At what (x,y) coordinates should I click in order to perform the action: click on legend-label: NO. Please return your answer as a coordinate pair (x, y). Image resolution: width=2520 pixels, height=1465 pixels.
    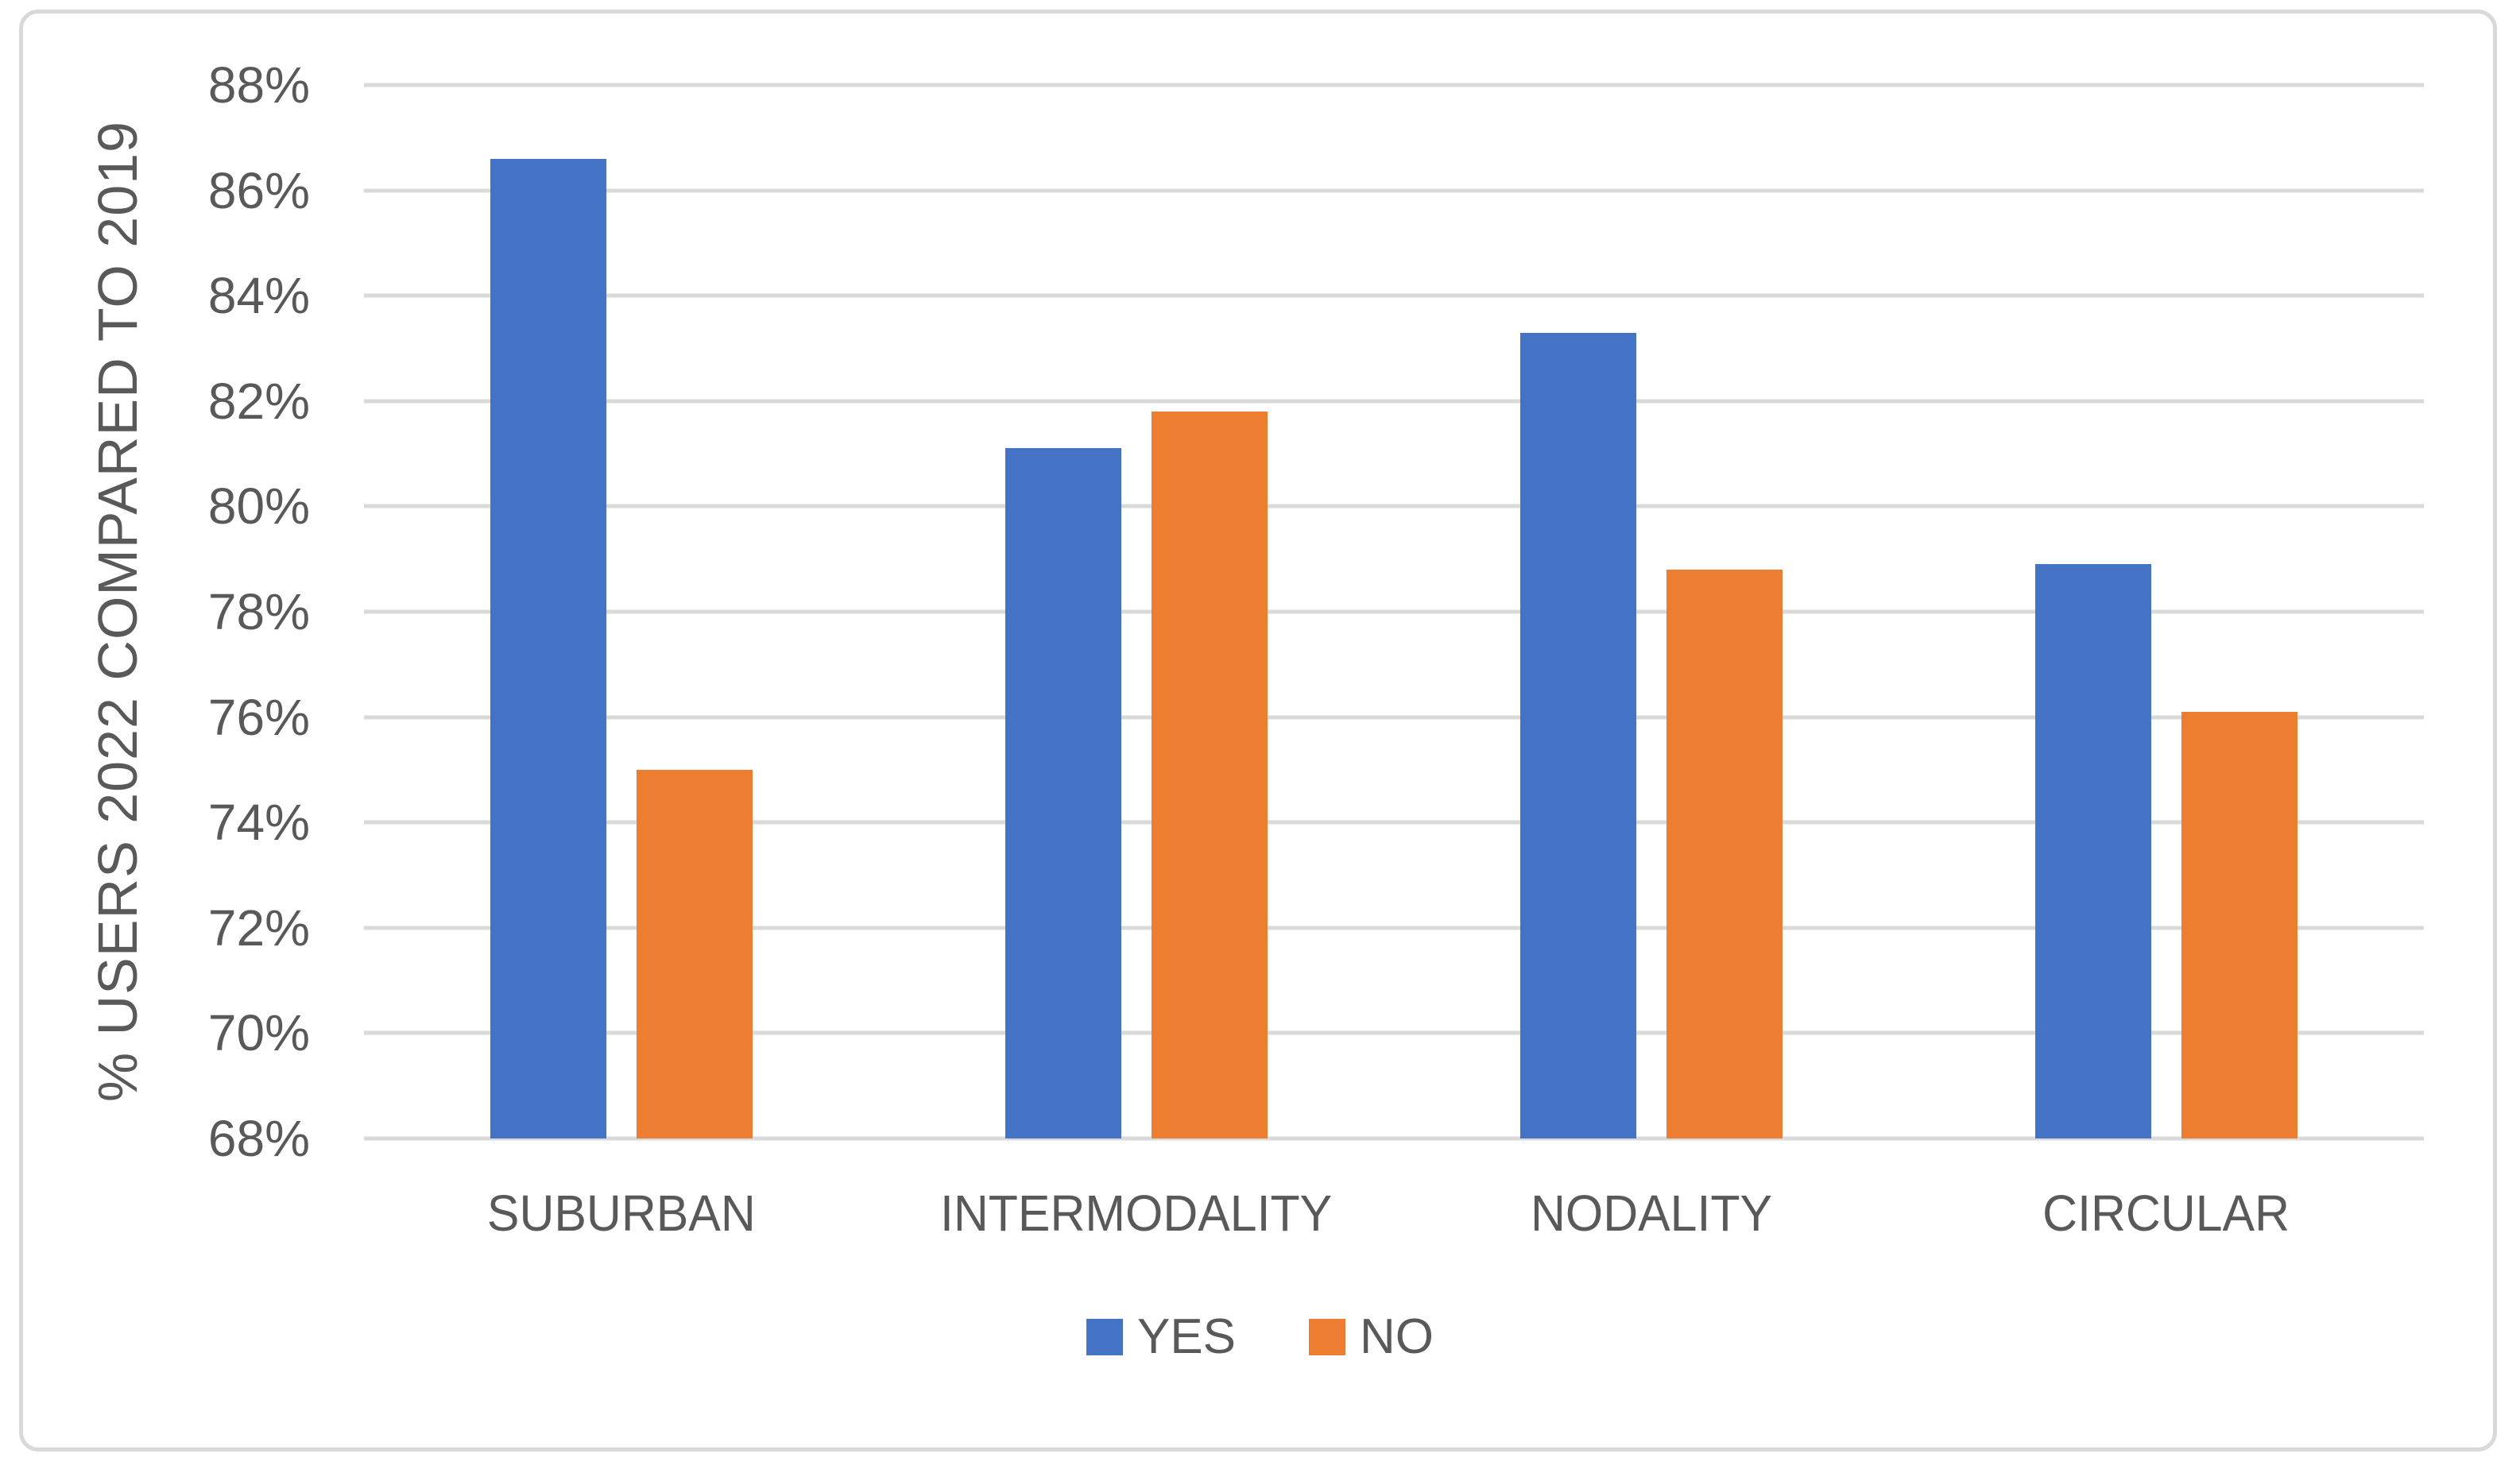
    Looking at the image, I should click on (1397, 1336).